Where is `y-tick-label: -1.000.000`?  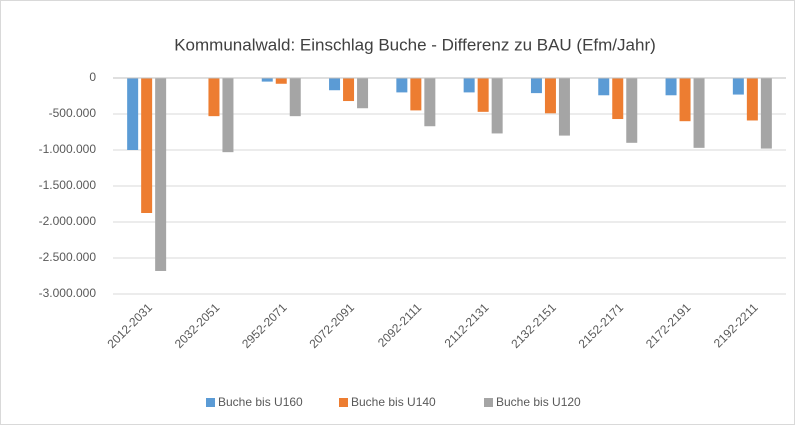
y-tick-label: -1.000.000 is located at coordinates (68, 149).